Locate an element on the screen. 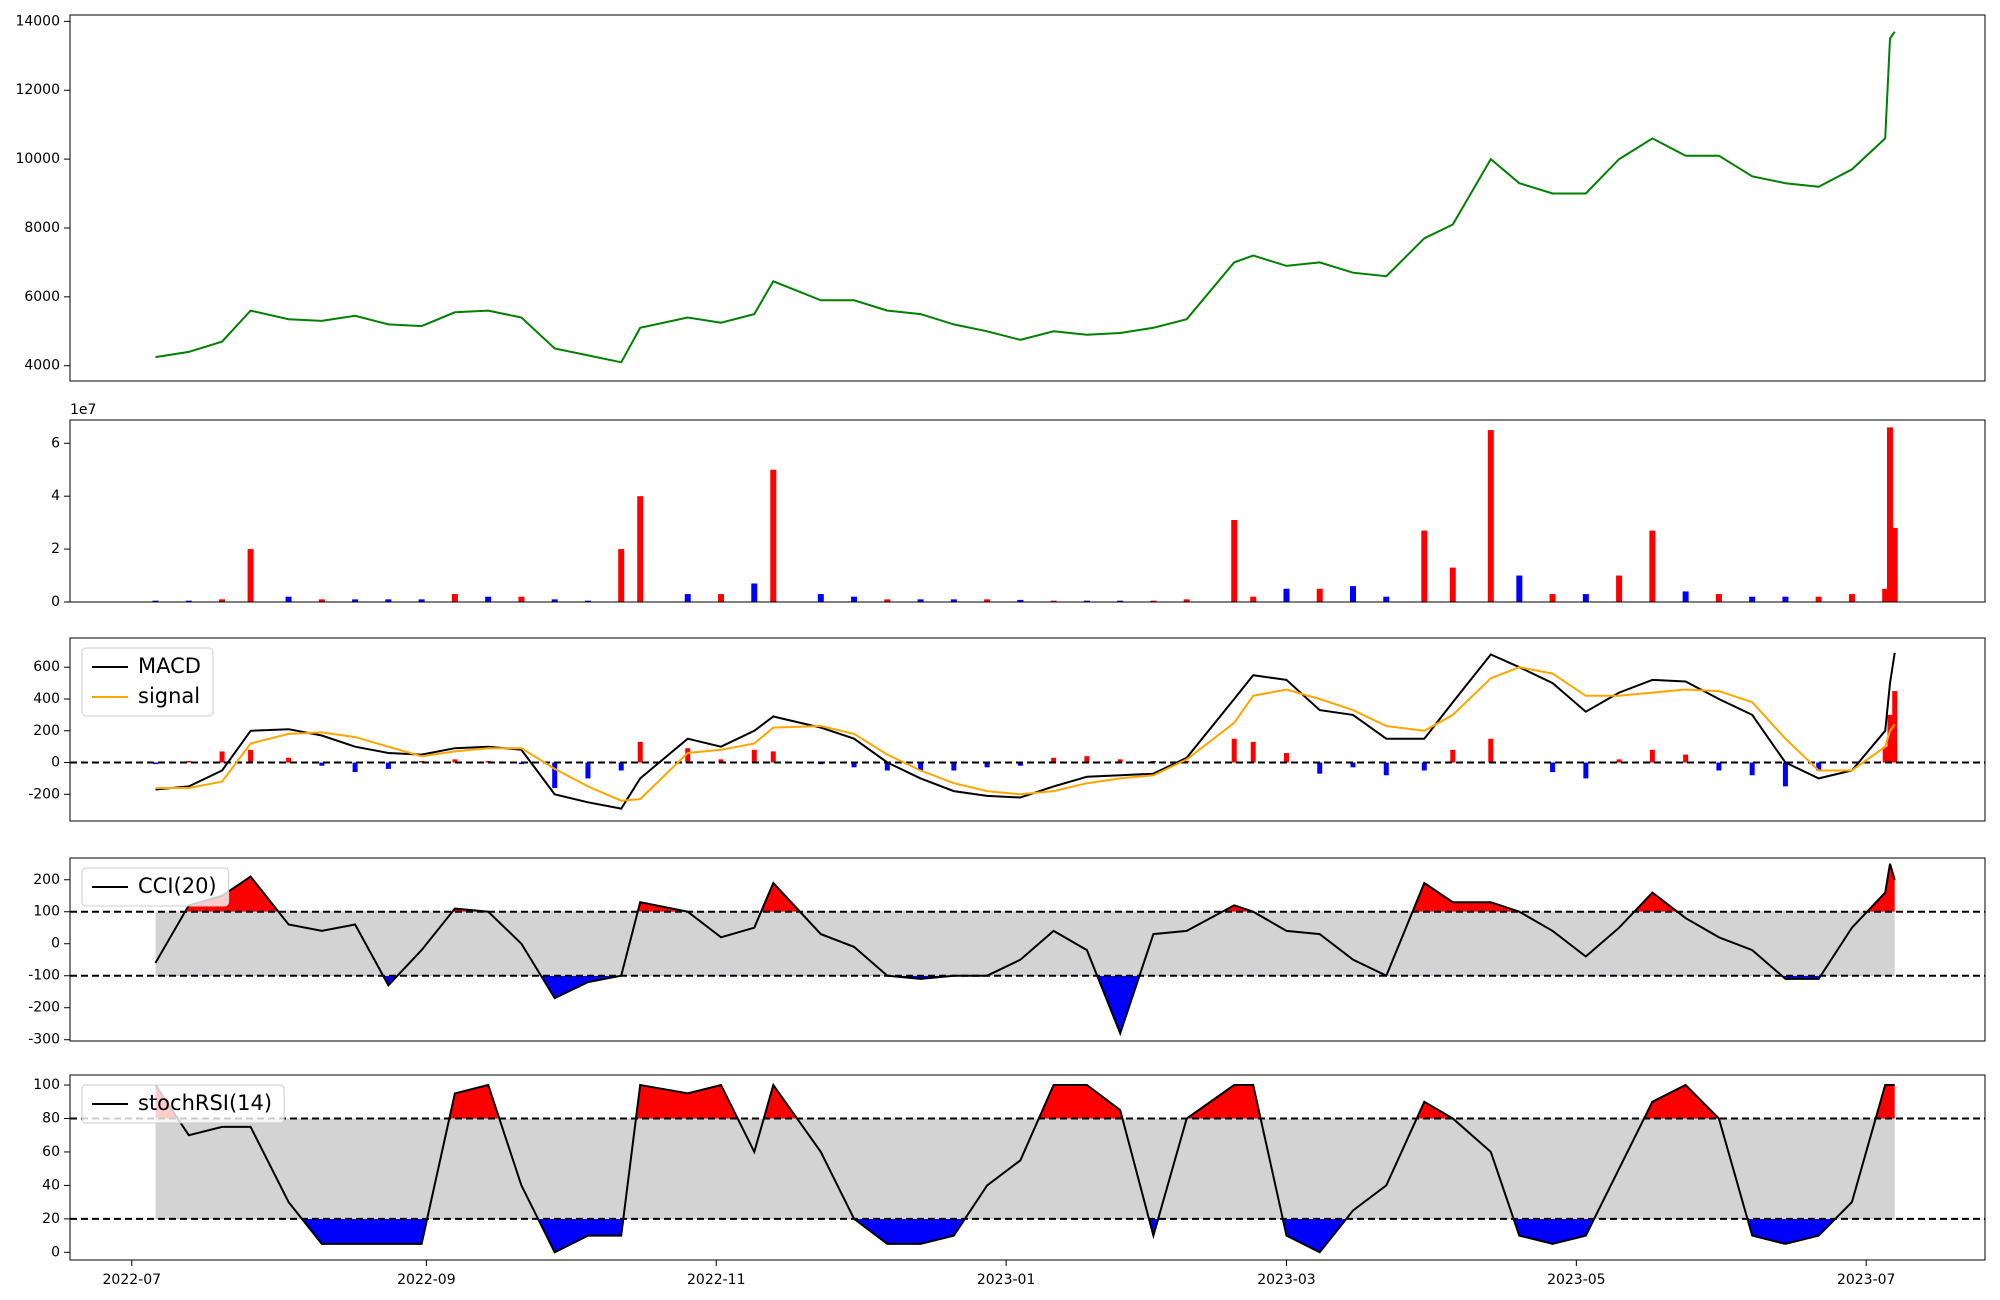  y-tick-label: 100 is located at coordinates (46, 912).